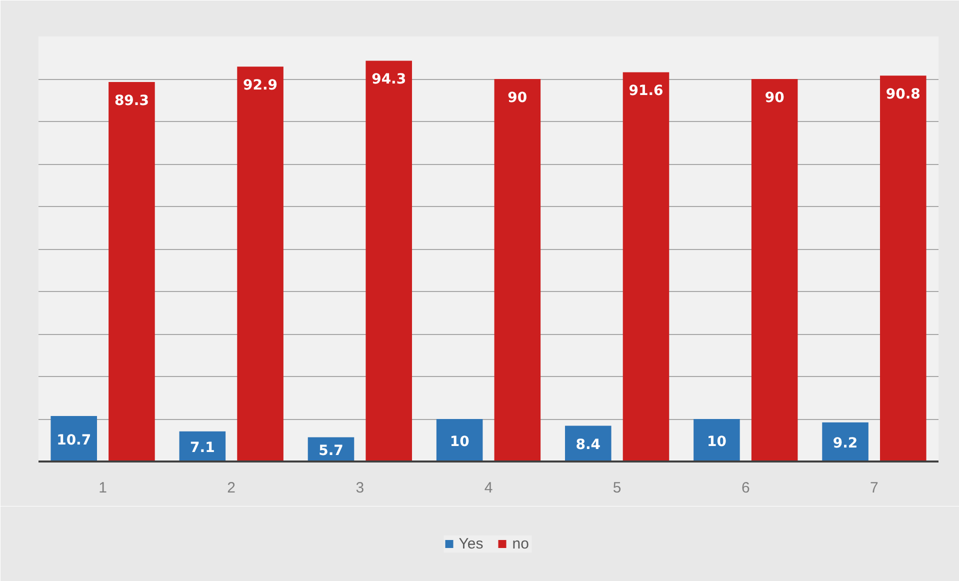 The height and width of the screenshot is (581, 959). I want to click on data-label: 5.7, so click(331, 450).